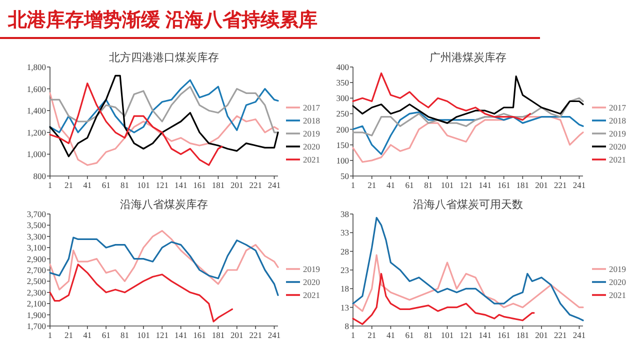 The width and height of the screenshot is (640, 343). What do you see at coordinates (468, 57) in the screenshot?
I see `chart-title: 广州港煤炭库存` at bounding box center [468, 57].